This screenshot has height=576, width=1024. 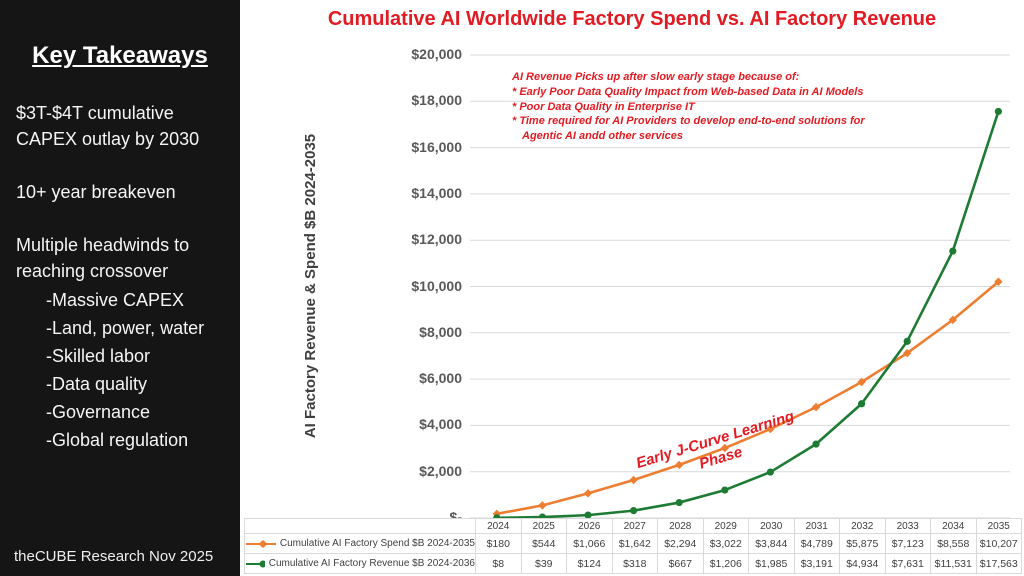 What do you see at coordinates (436, 239) in the screenshot?
I see `y-tick-label: $12,000` at bounding box center [436, 239].